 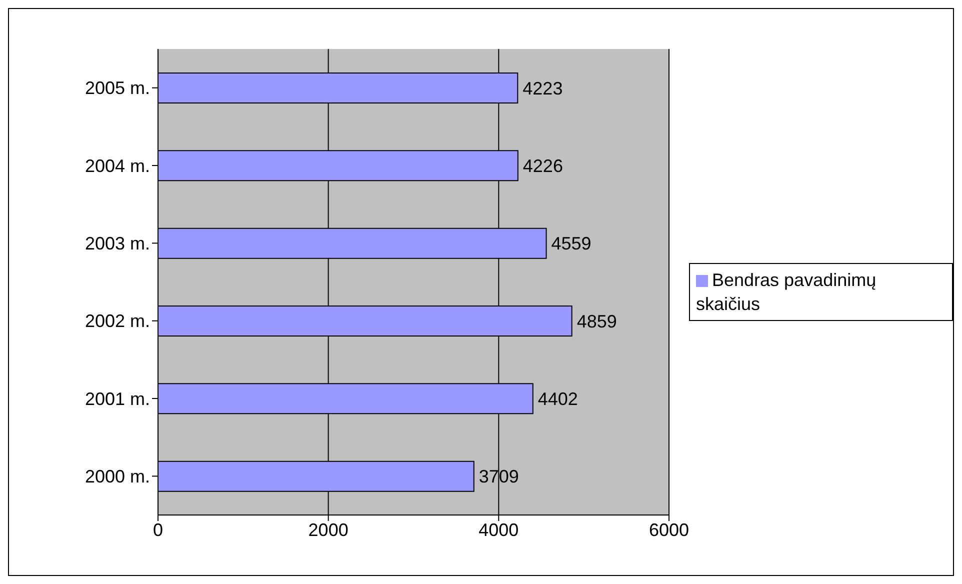 I want to click on data-label: 4223, so click(x=542, y=88).